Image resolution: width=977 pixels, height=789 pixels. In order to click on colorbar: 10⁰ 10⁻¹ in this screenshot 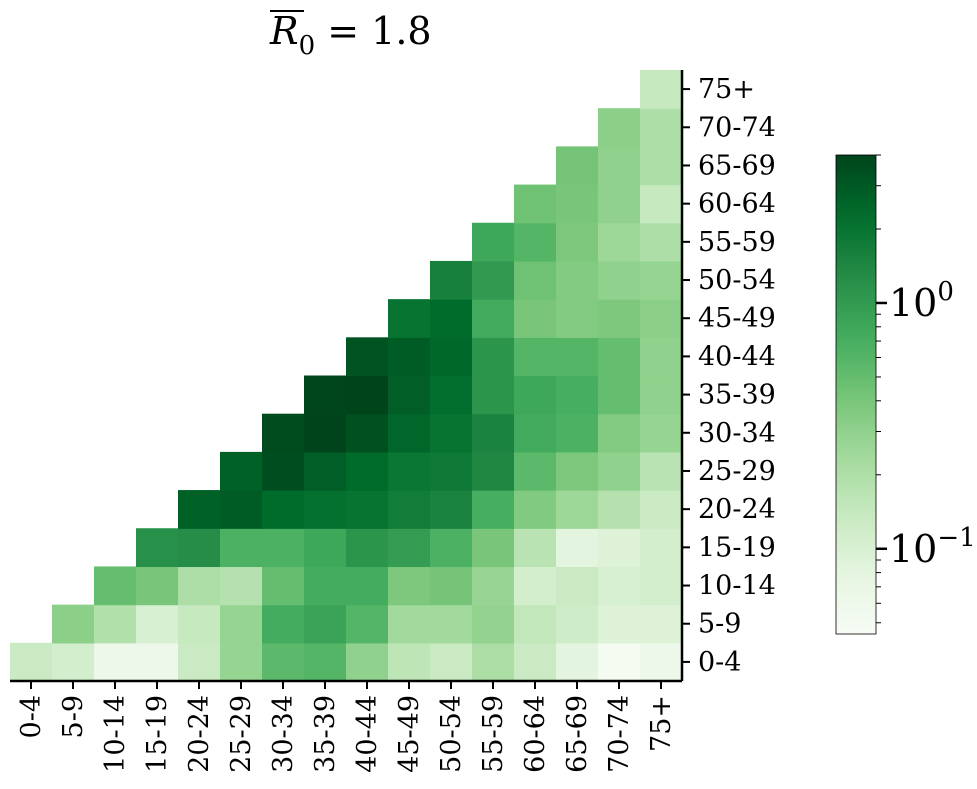, I will do `click(905, 394)`.